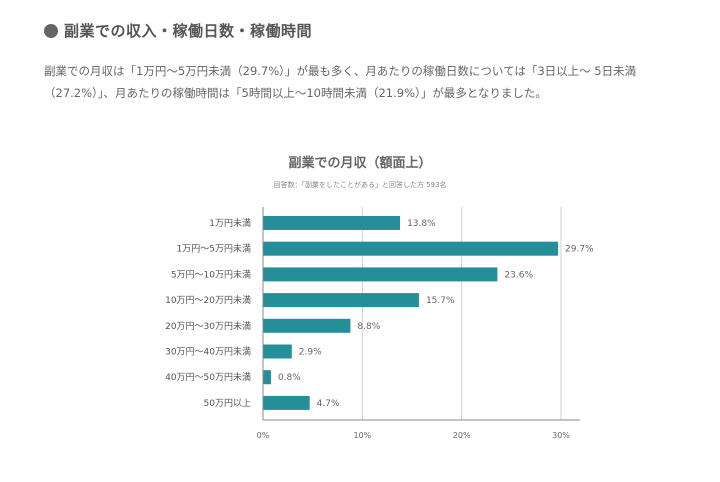 The height and width of the screenshot is (482, 720). What do you see at coordinates (208, 326) in the screenshot?
I see `category-label: 20万円〜30万円未満` at bounding box center [208, 326].